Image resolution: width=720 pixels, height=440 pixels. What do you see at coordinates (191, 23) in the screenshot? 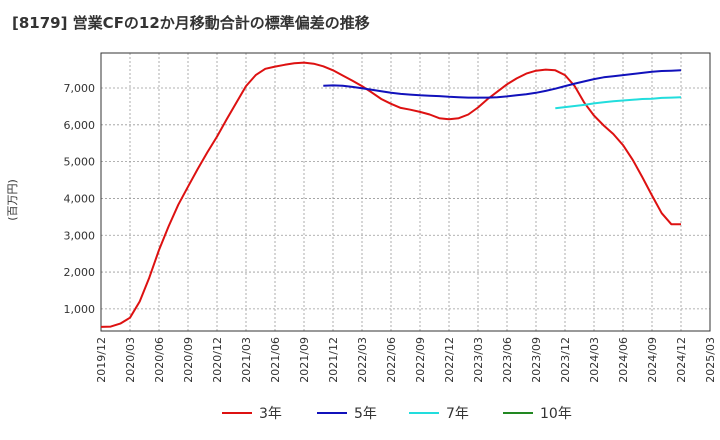
I see `chart-title: [8179] 営業CFの12か月移動合計の標準偏差の推移` at bounding box center [191, 23].